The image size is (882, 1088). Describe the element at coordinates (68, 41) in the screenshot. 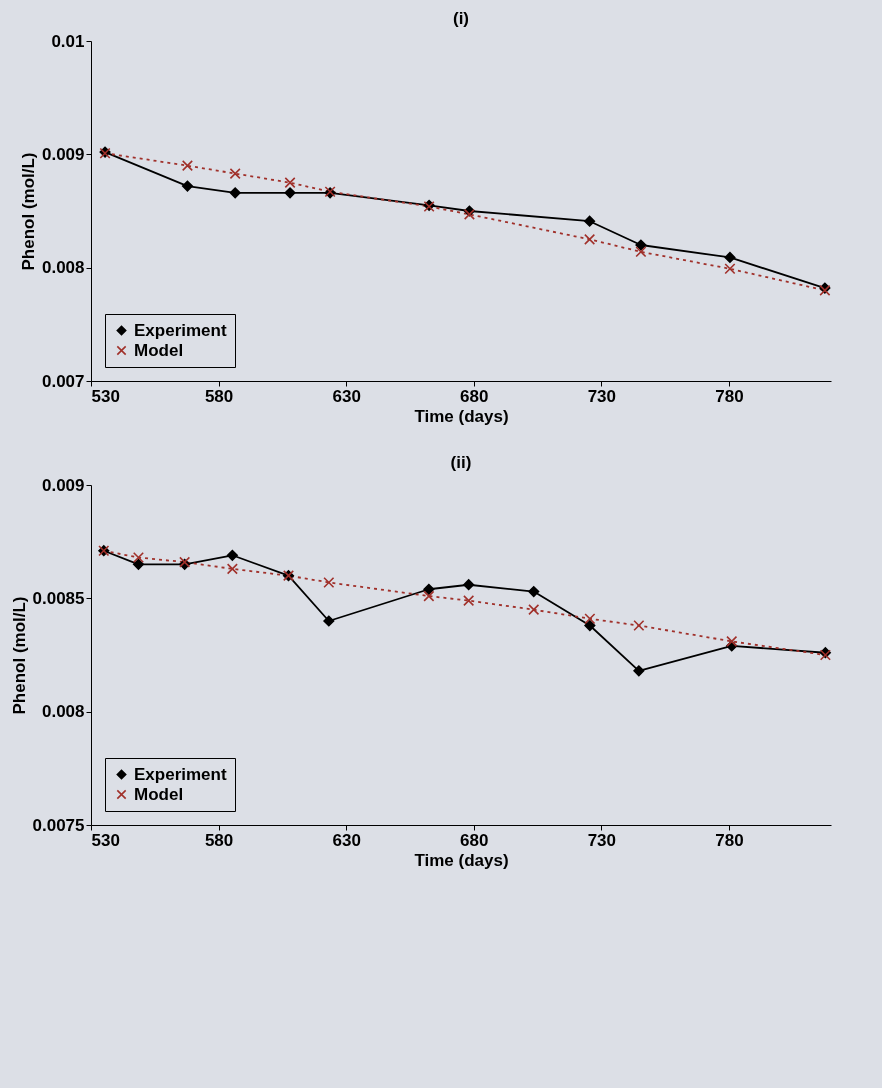

I see `y-tick-label: 0.01` at that location.